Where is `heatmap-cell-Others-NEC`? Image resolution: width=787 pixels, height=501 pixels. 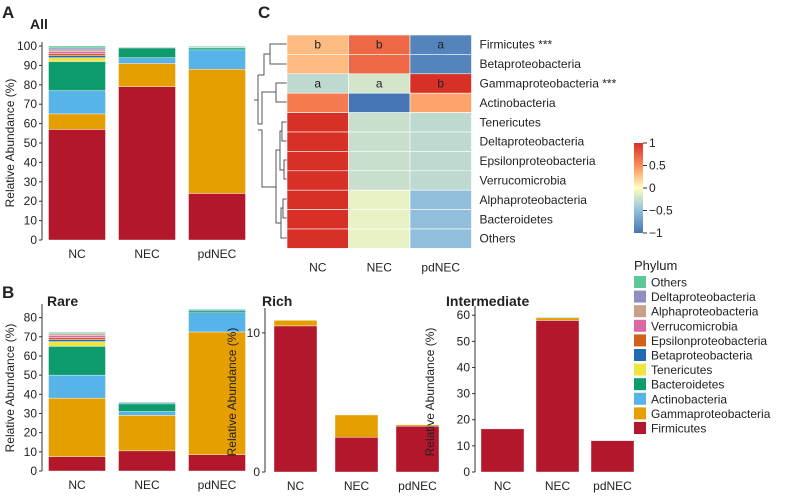
heatmap-cell-Others-NEC is located at coordinates (379, 238).